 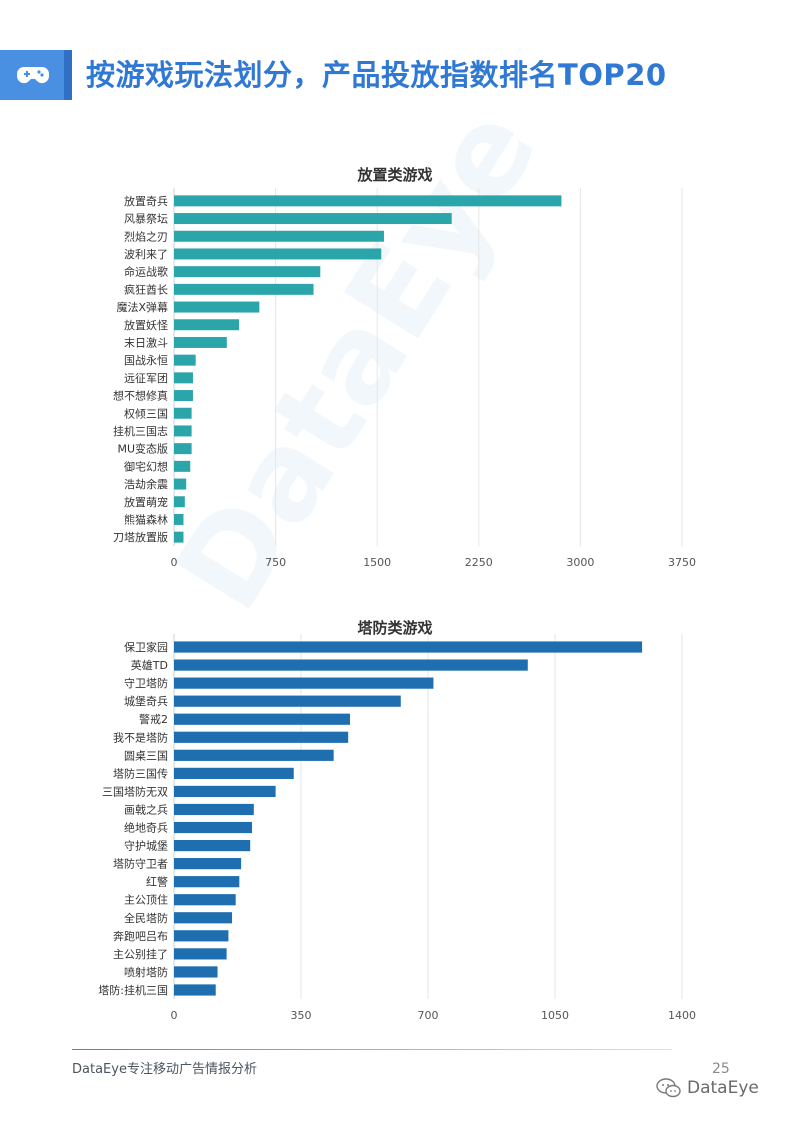 What do you see at coordinates (394, 628) in the screenshot?
I see `chart-title: 塔防类游戏` at bounding box center [394, 628].